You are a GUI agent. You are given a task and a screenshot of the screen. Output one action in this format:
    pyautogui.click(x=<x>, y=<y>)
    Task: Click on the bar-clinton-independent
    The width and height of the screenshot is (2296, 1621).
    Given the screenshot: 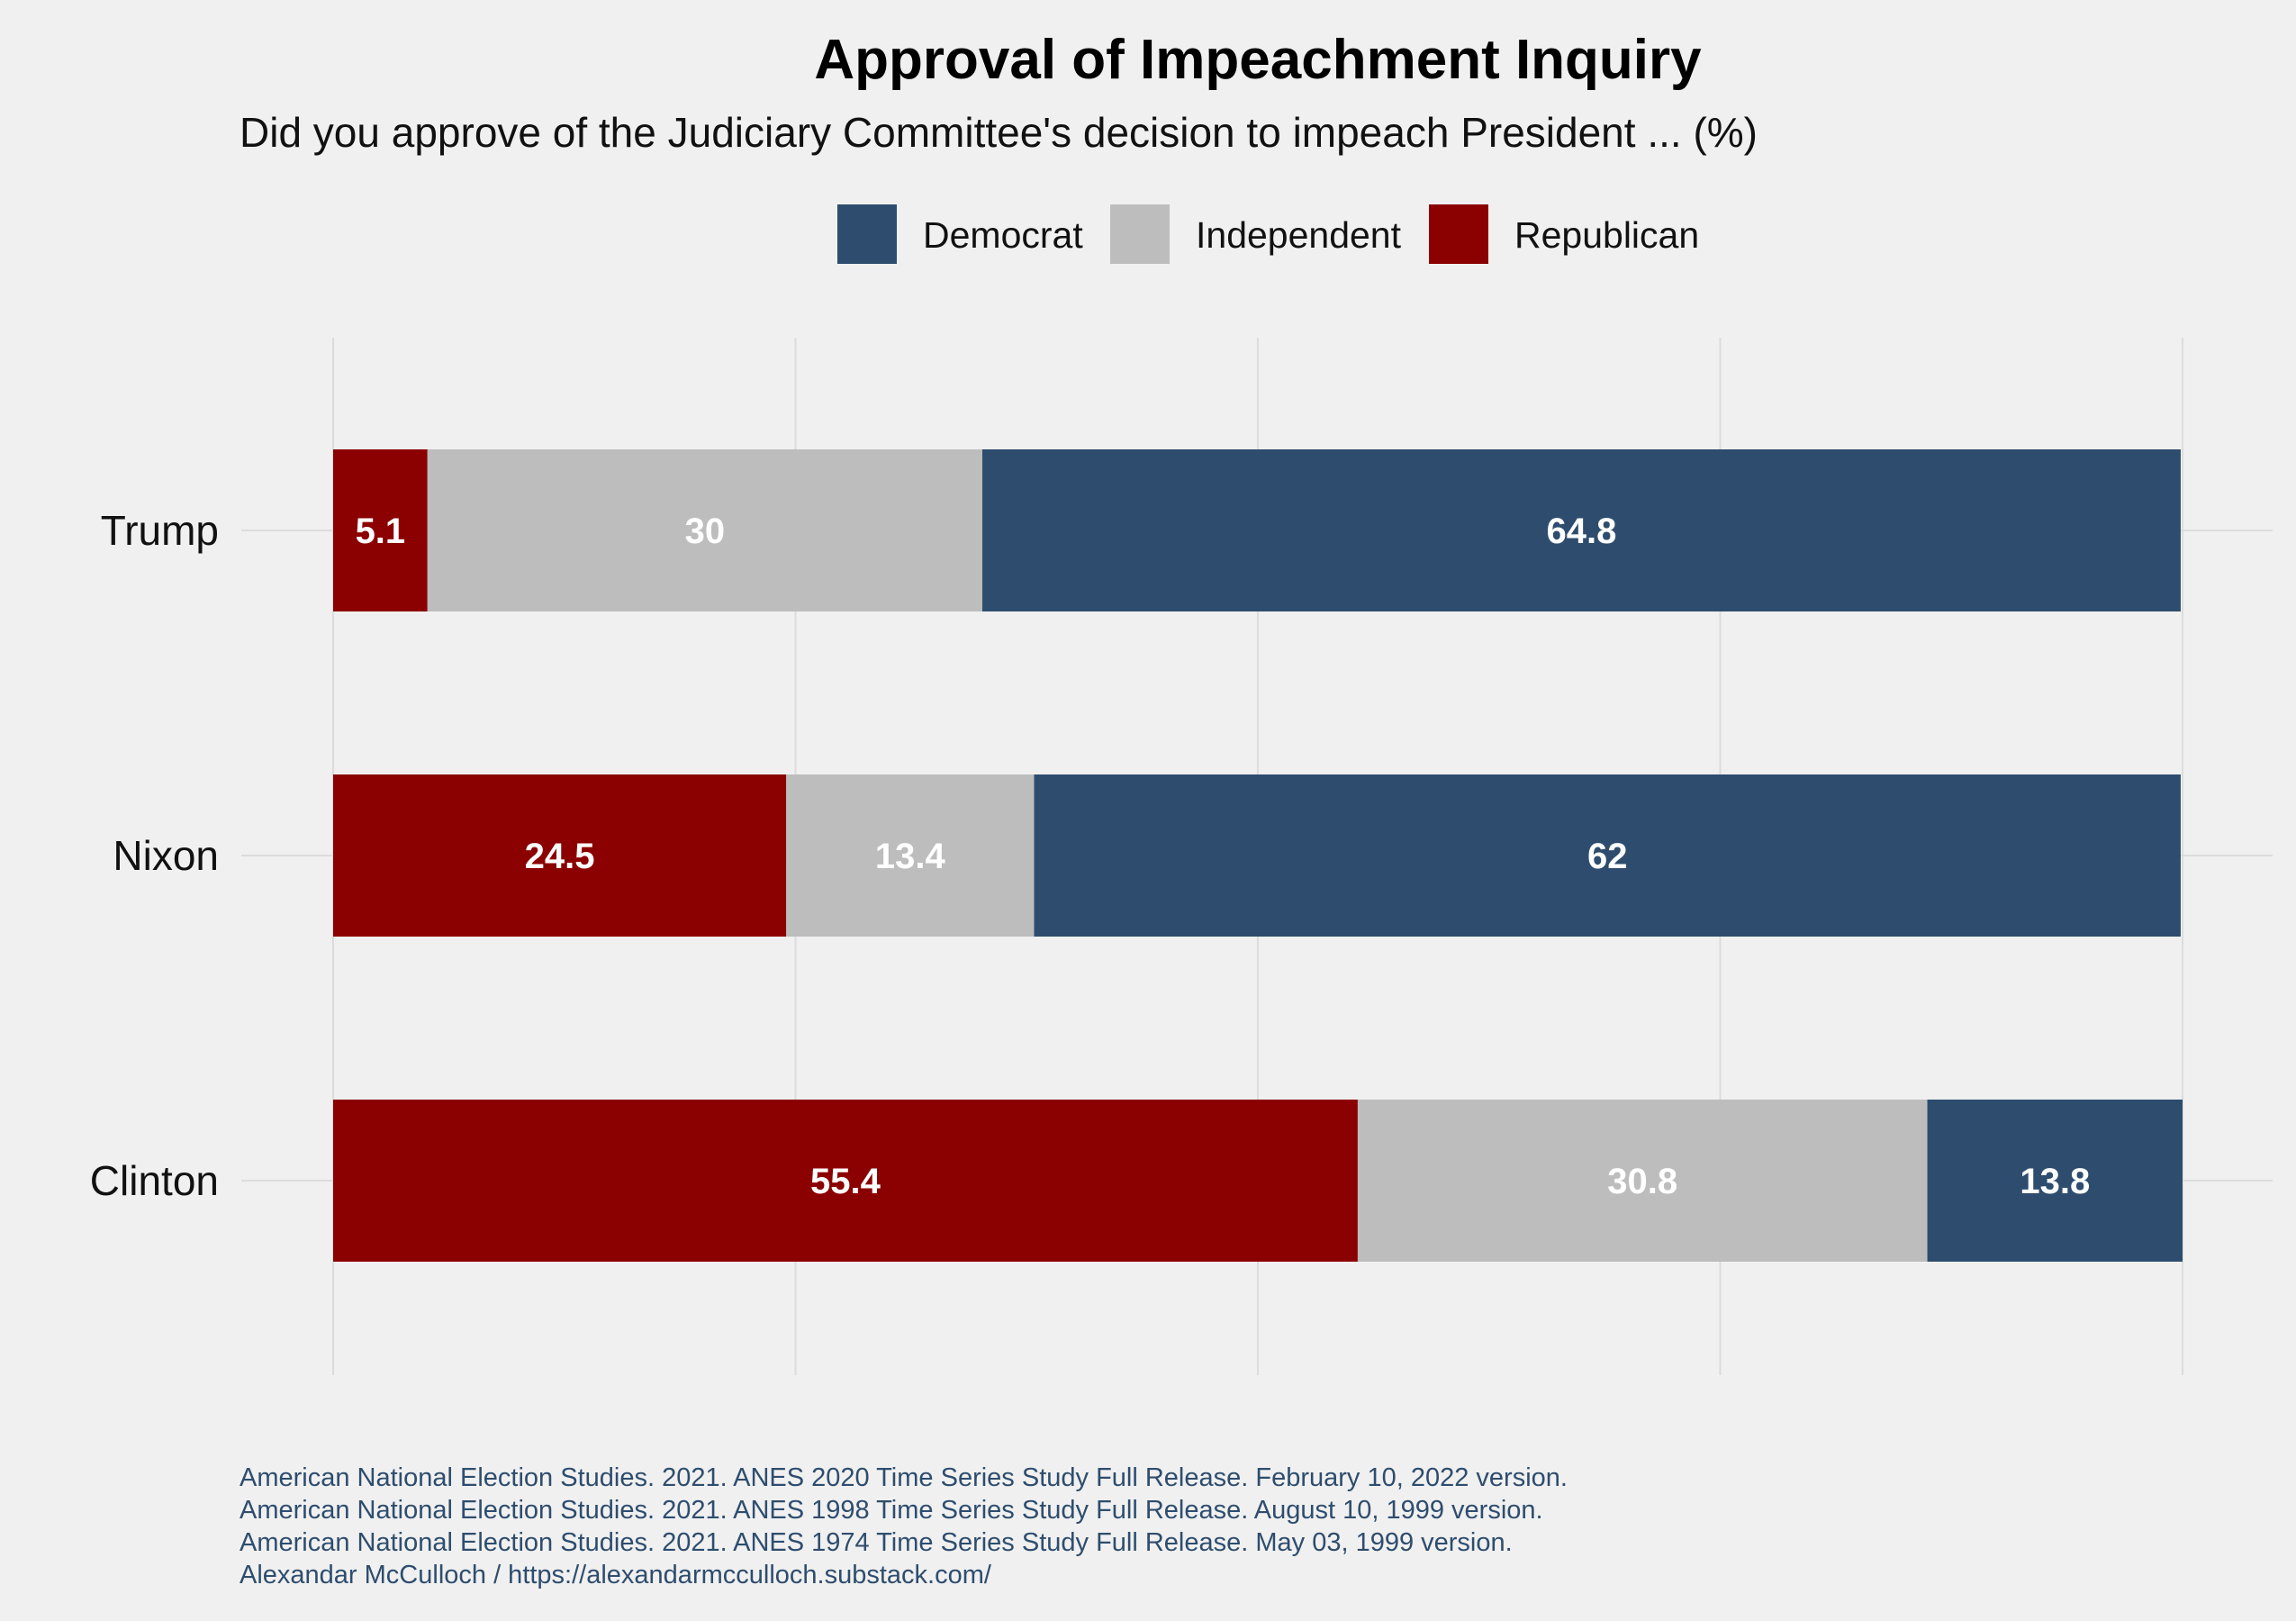 What is the action you would take?
    pyautogui.click(x=1642, y=1181)
    